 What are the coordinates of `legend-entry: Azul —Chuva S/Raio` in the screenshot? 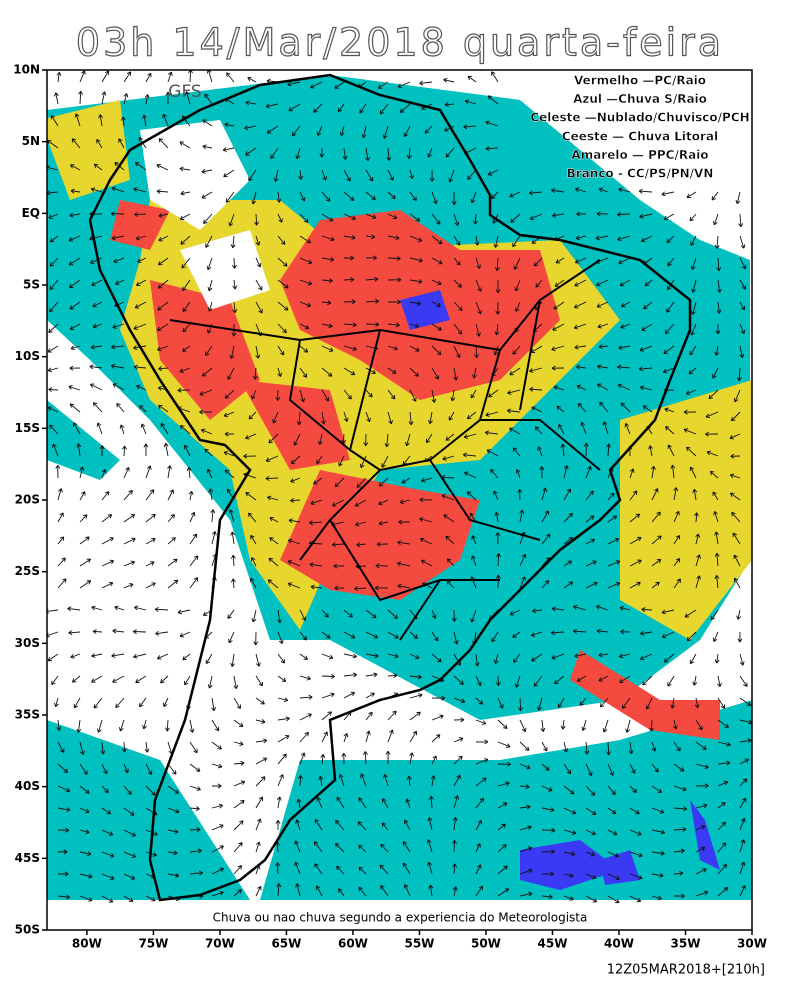 It's located at (640, 99).